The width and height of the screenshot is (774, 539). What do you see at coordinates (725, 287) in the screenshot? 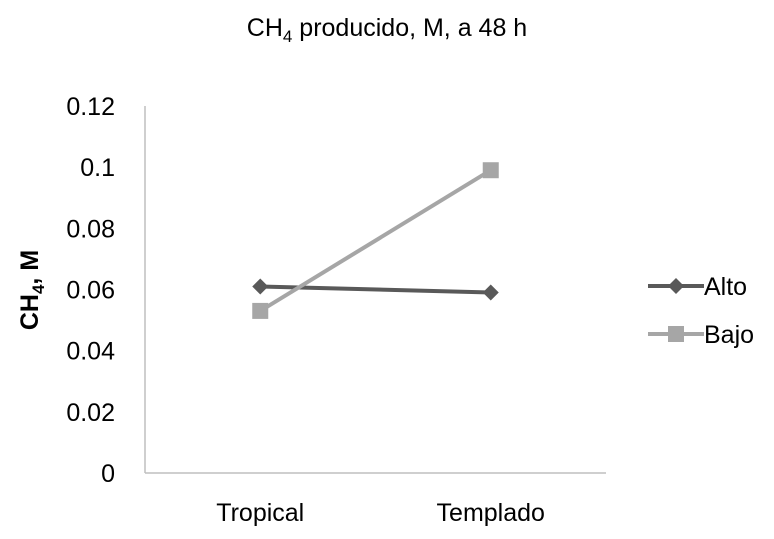
I see `legend-label-alto: Alto` at bounding box center [725, 287].